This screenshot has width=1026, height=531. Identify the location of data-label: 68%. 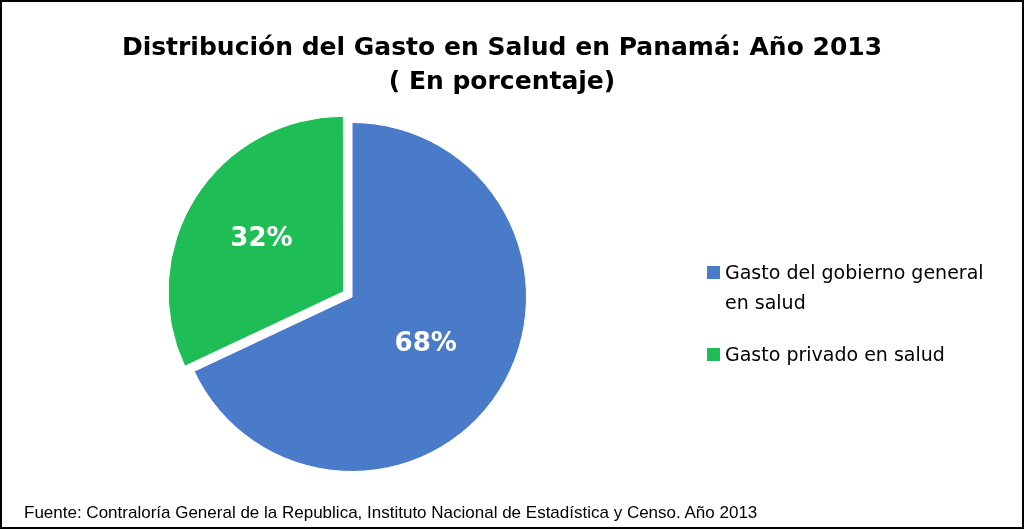
(425, 341).